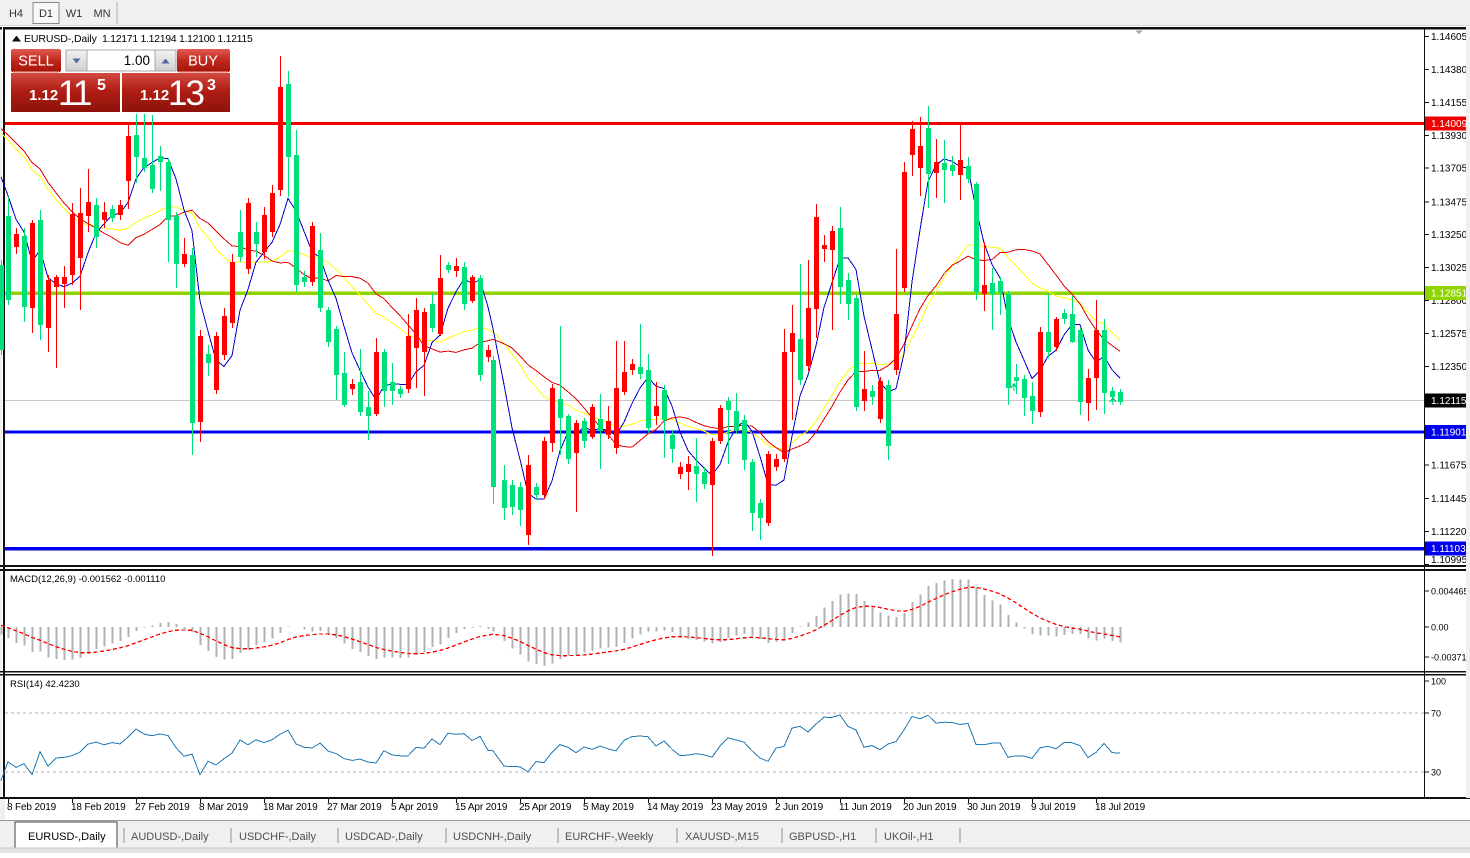  What do you see at coordinates (46, 14) in the screenshot?
I see `svg-text: D1` at bounding box center [46, 14].